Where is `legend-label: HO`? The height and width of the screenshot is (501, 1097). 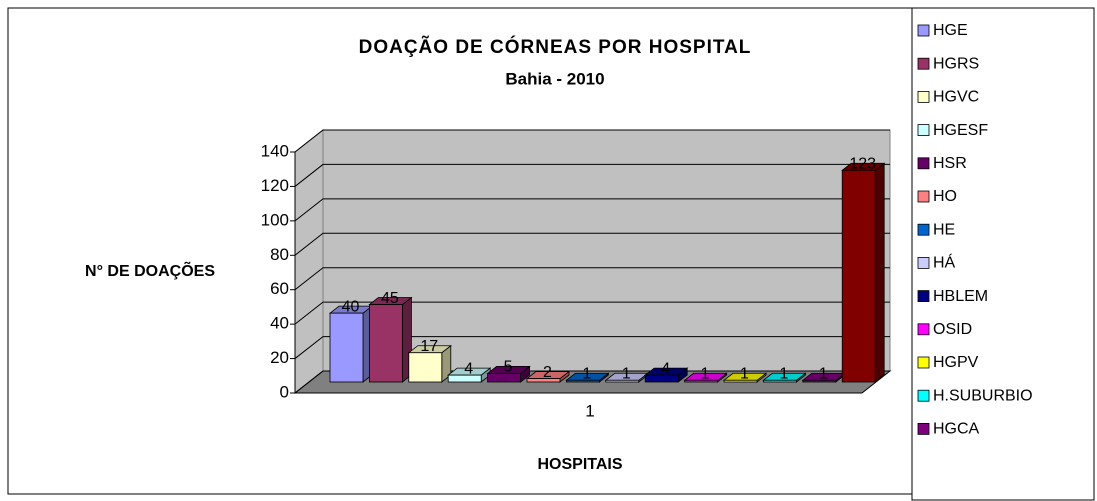
legend-label: HO is located at coordinates (945, 196).